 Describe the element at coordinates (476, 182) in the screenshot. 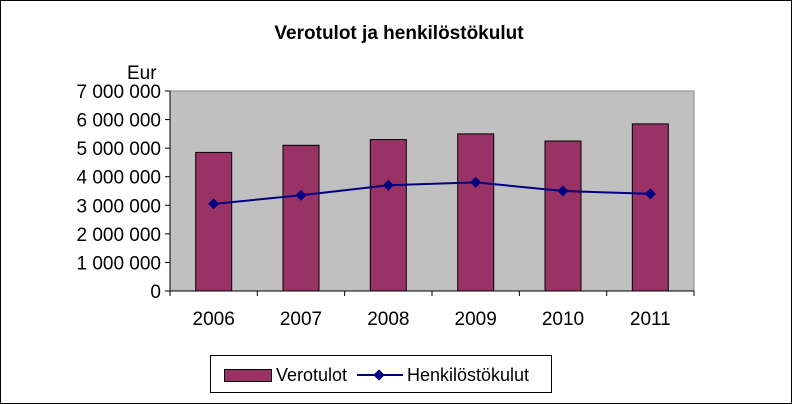

I see `marker-henkilostokulut-2009` at that location.